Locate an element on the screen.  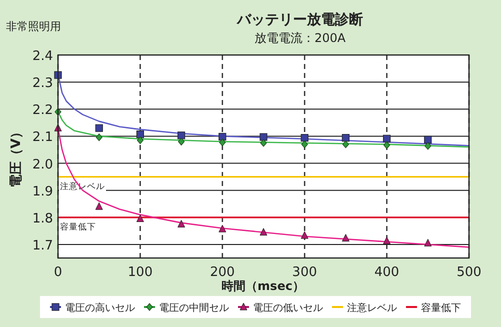
legend-label: 電圧の中間セル is located at coordinates (194, 308).